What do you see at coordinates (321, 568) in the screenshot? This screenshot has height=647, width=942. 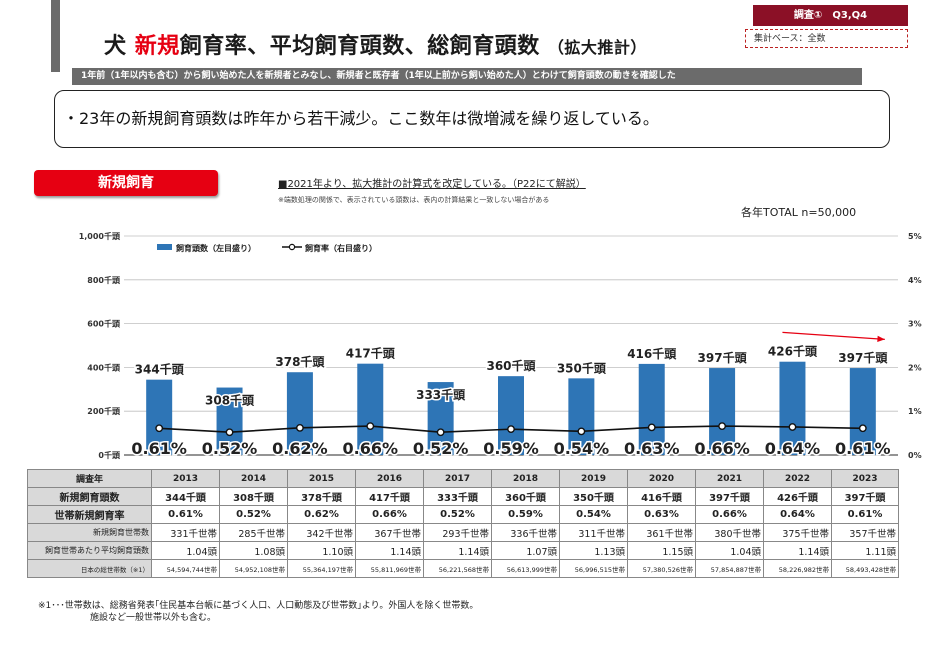 I see `table-cell: 55,364,197世帯` at bounding box center [321, 568].